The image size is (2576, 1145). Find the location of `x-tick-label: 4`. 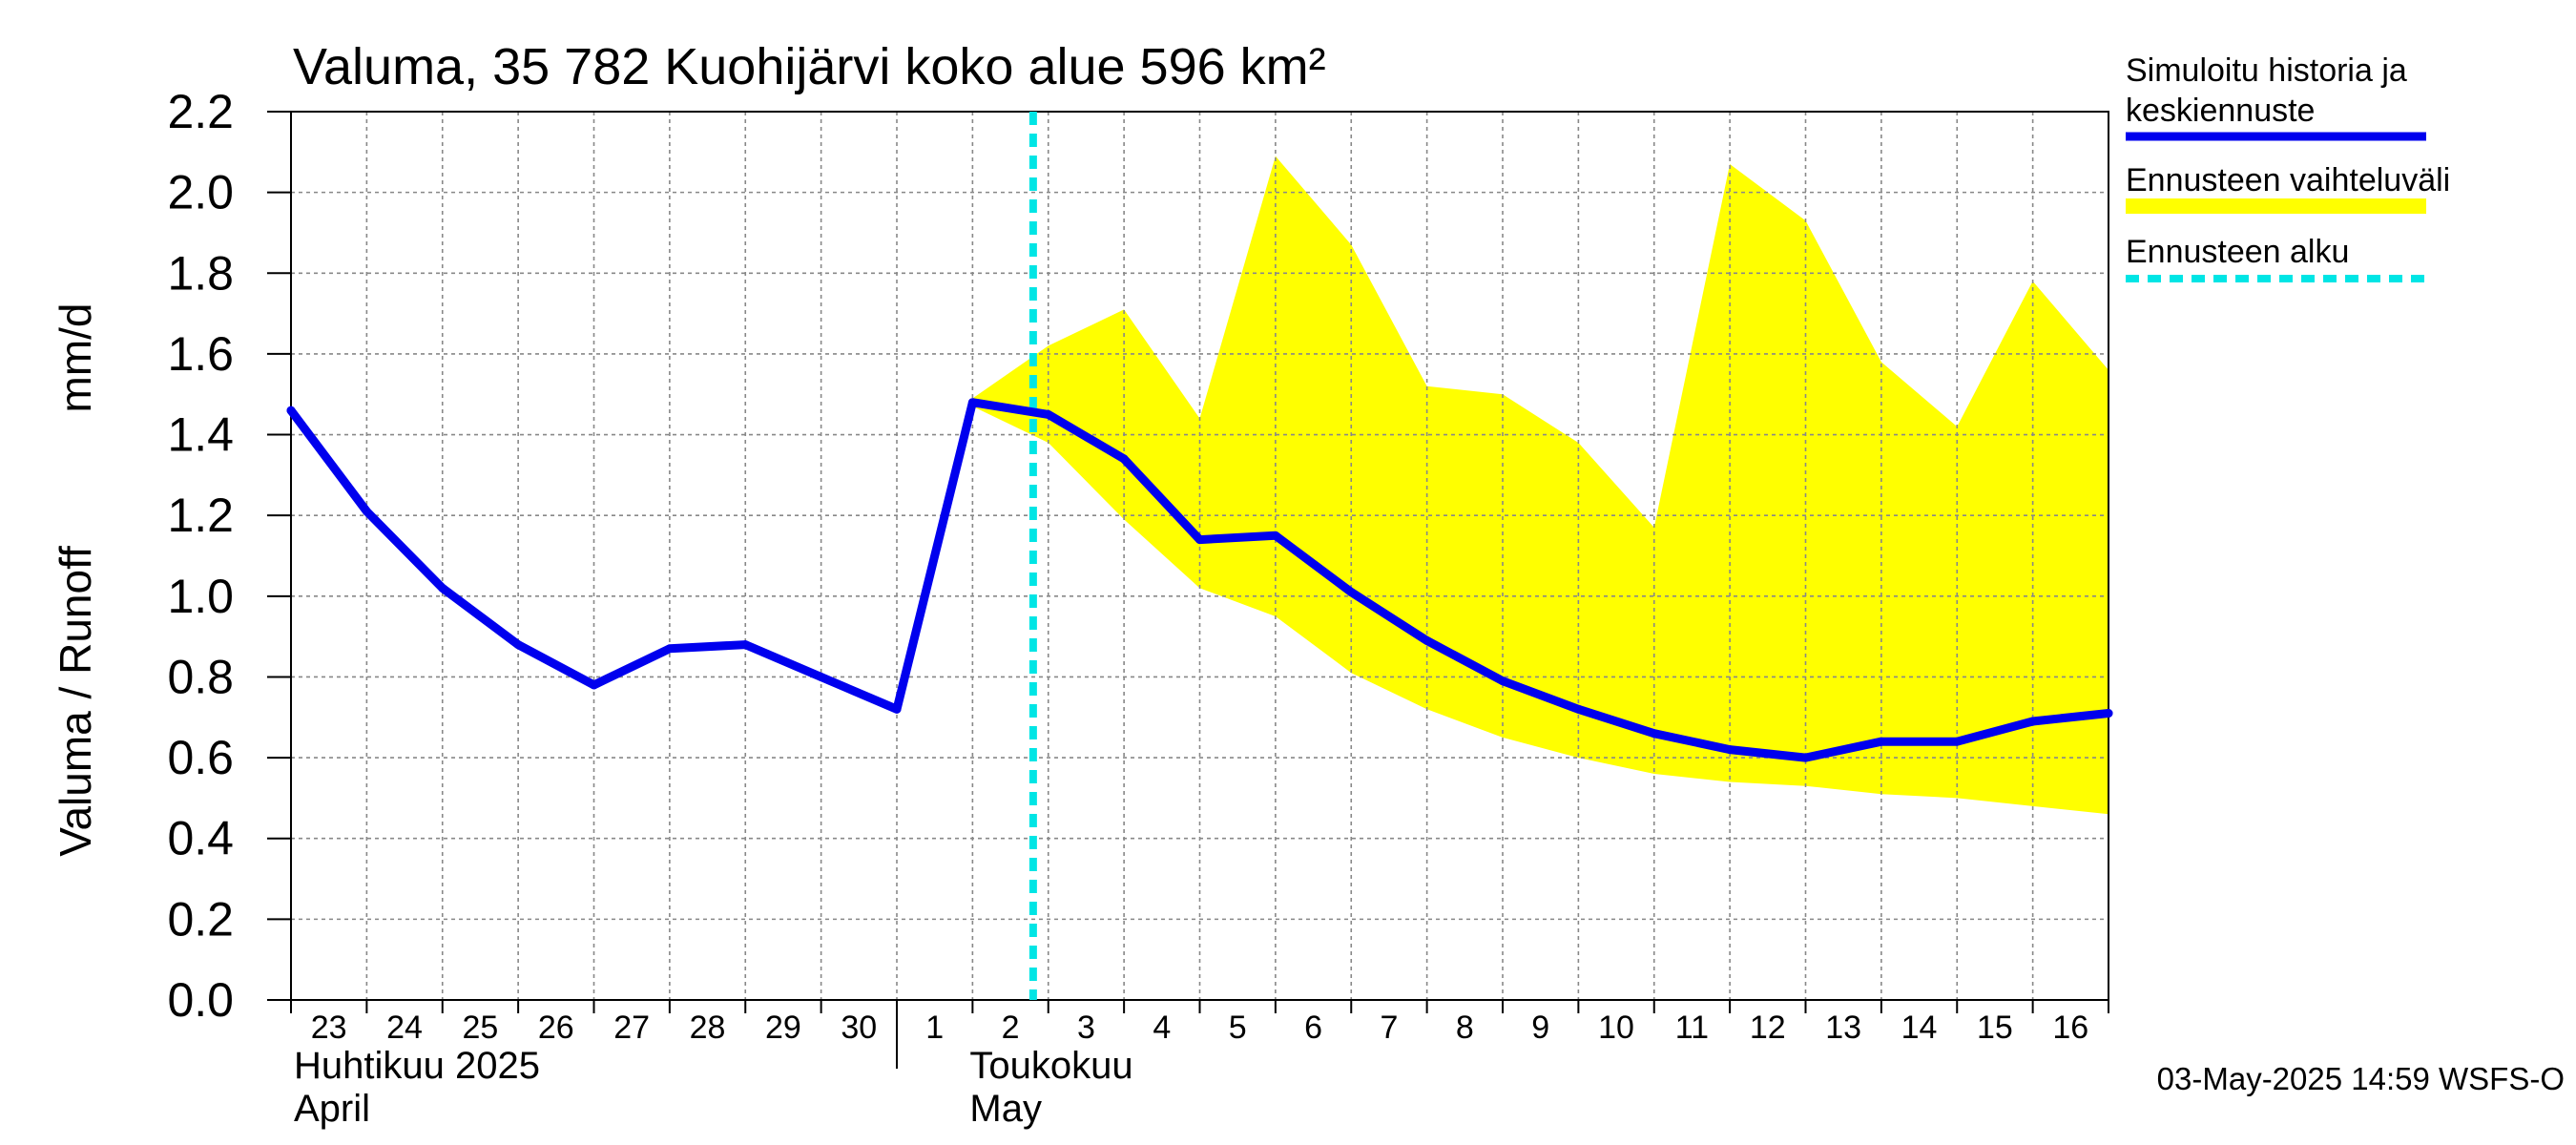

x-tick-label: 4 is located at coordinates (1162, 1028).